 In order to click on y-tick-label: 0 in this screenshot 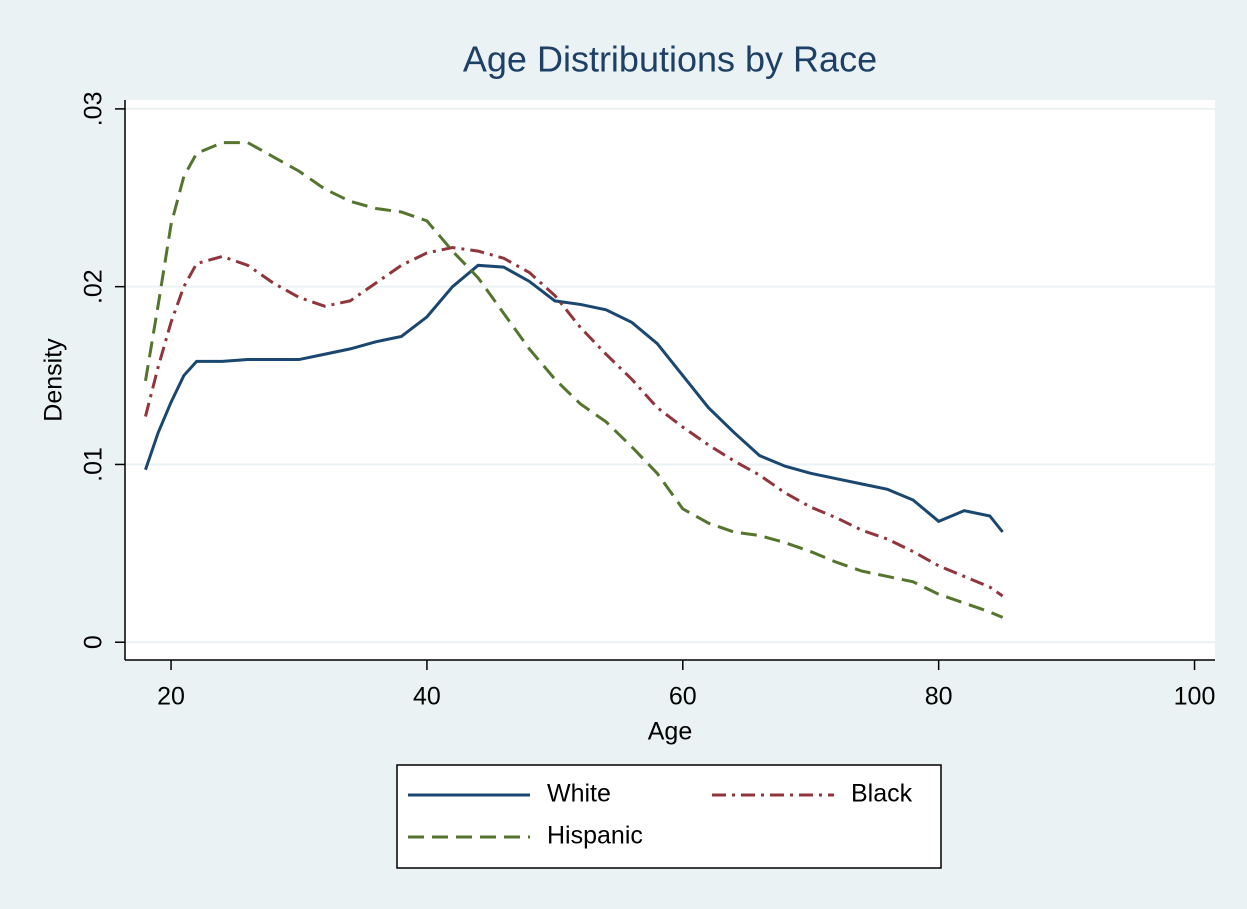, I will do `click(94, 642)`.